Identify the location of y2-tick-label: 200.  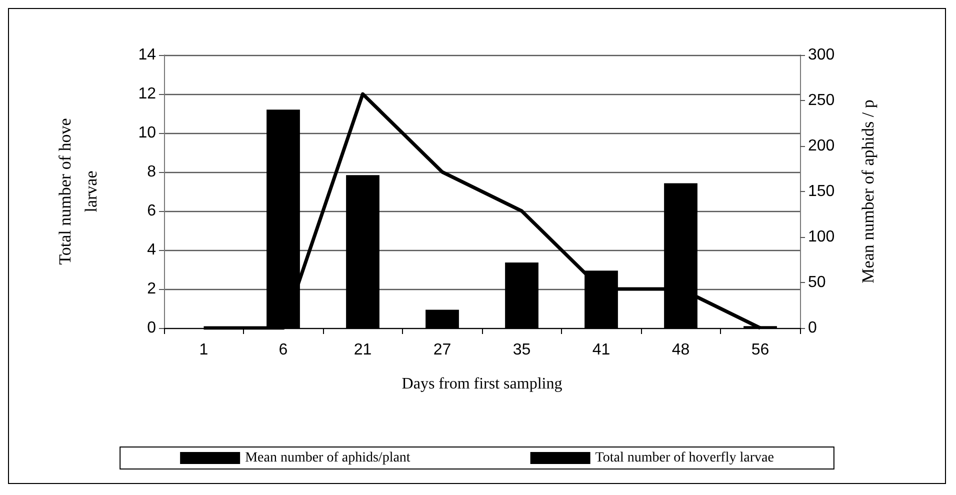
(821, 146).